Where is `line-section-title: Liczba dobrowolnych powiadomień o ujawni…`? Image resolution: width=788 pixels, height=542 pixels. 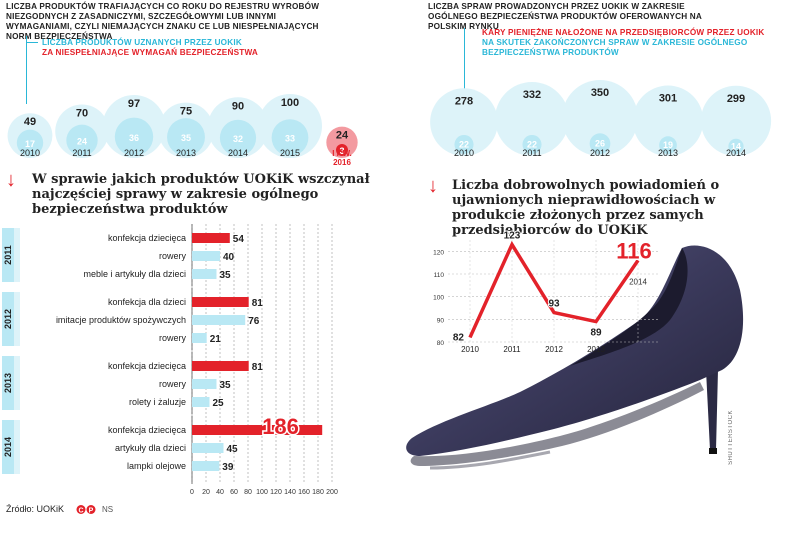 line-section-title: Liczba dobrowolnych powiadomień o ujawni… is located at coordinates (586, 208).